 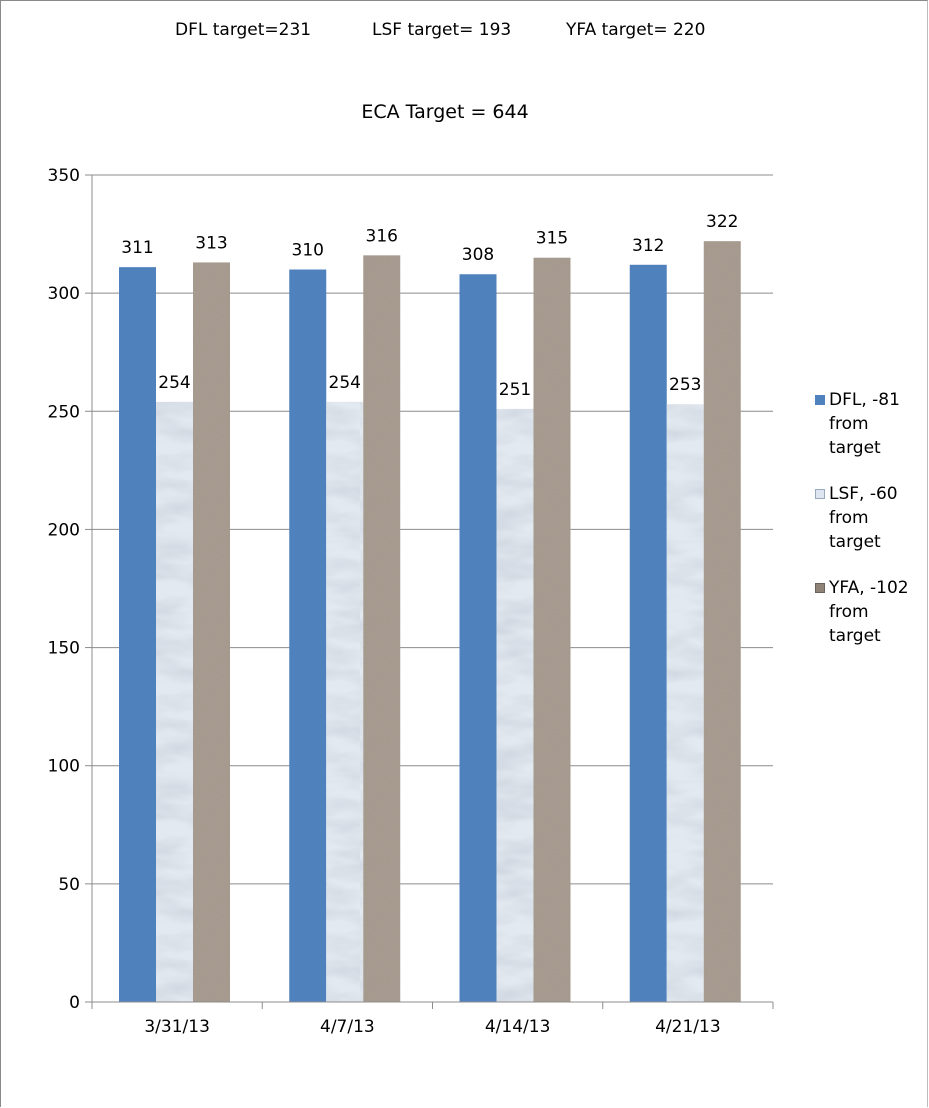 What do you see at coordinates (635, 30) in the screenshot?
I see `yfa-target-label: YFA target= 220` at bounding box center [635, 30].